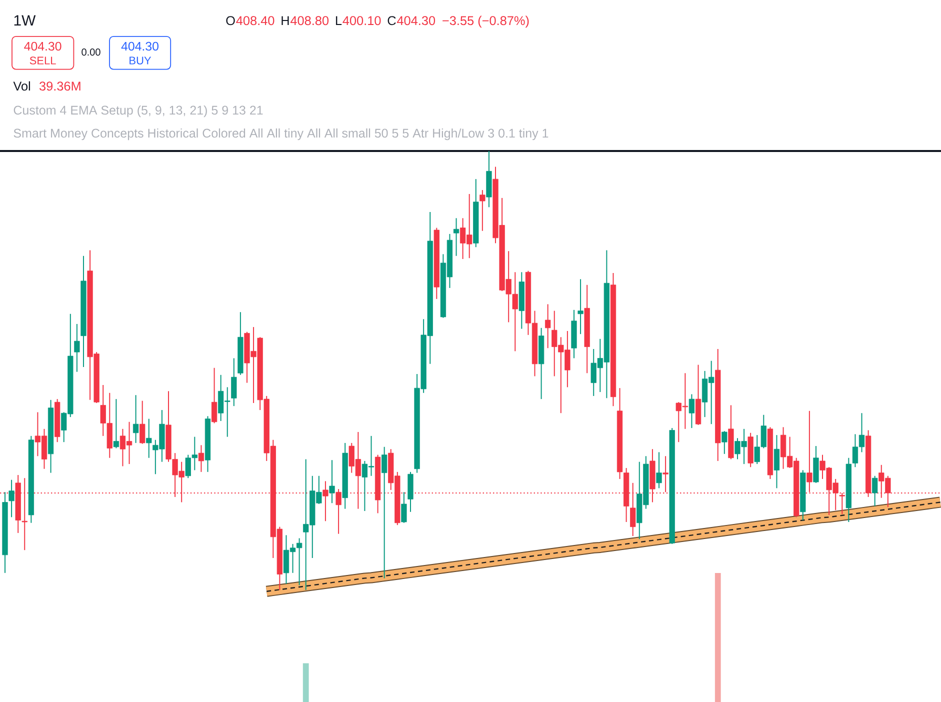 The width and height of the screenshot is (941, 702). I want to click on text: C, so click(392, 21).